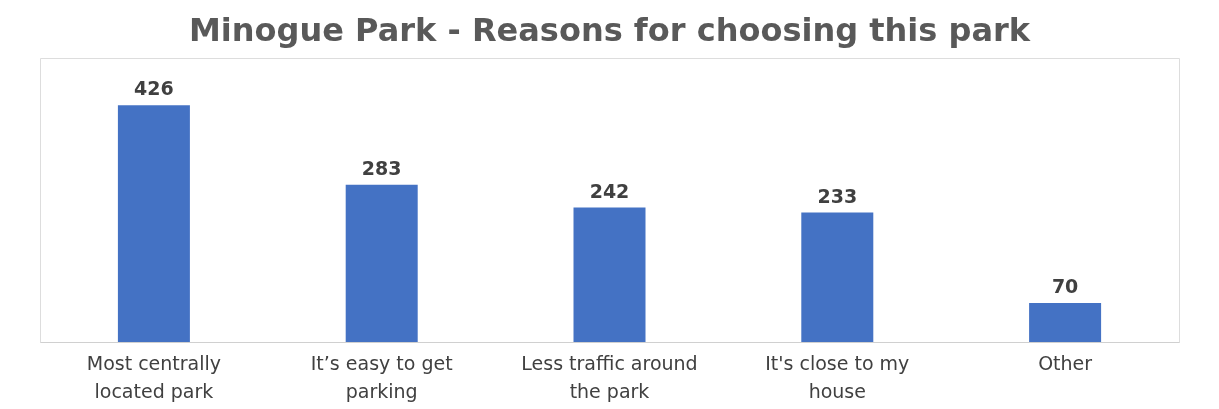 This screenshot has width=1219, height=409. I want to click on data-label: 283, so click(381, 167).